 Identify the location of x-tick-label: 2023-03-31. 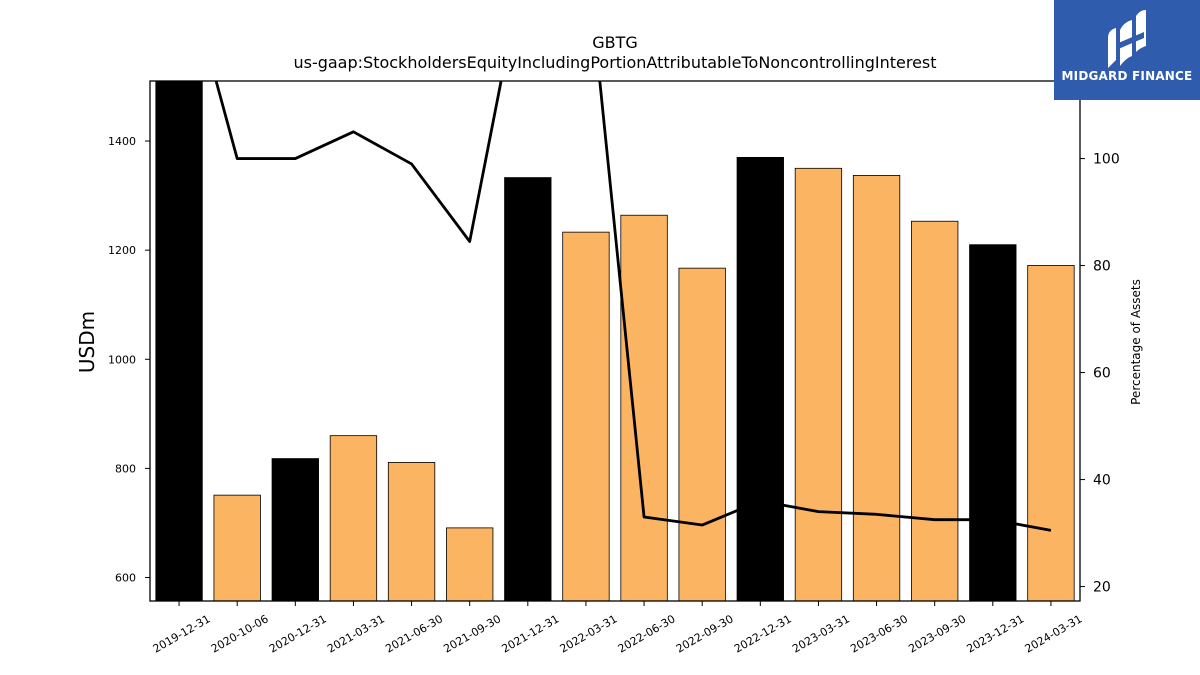
(821, 633).